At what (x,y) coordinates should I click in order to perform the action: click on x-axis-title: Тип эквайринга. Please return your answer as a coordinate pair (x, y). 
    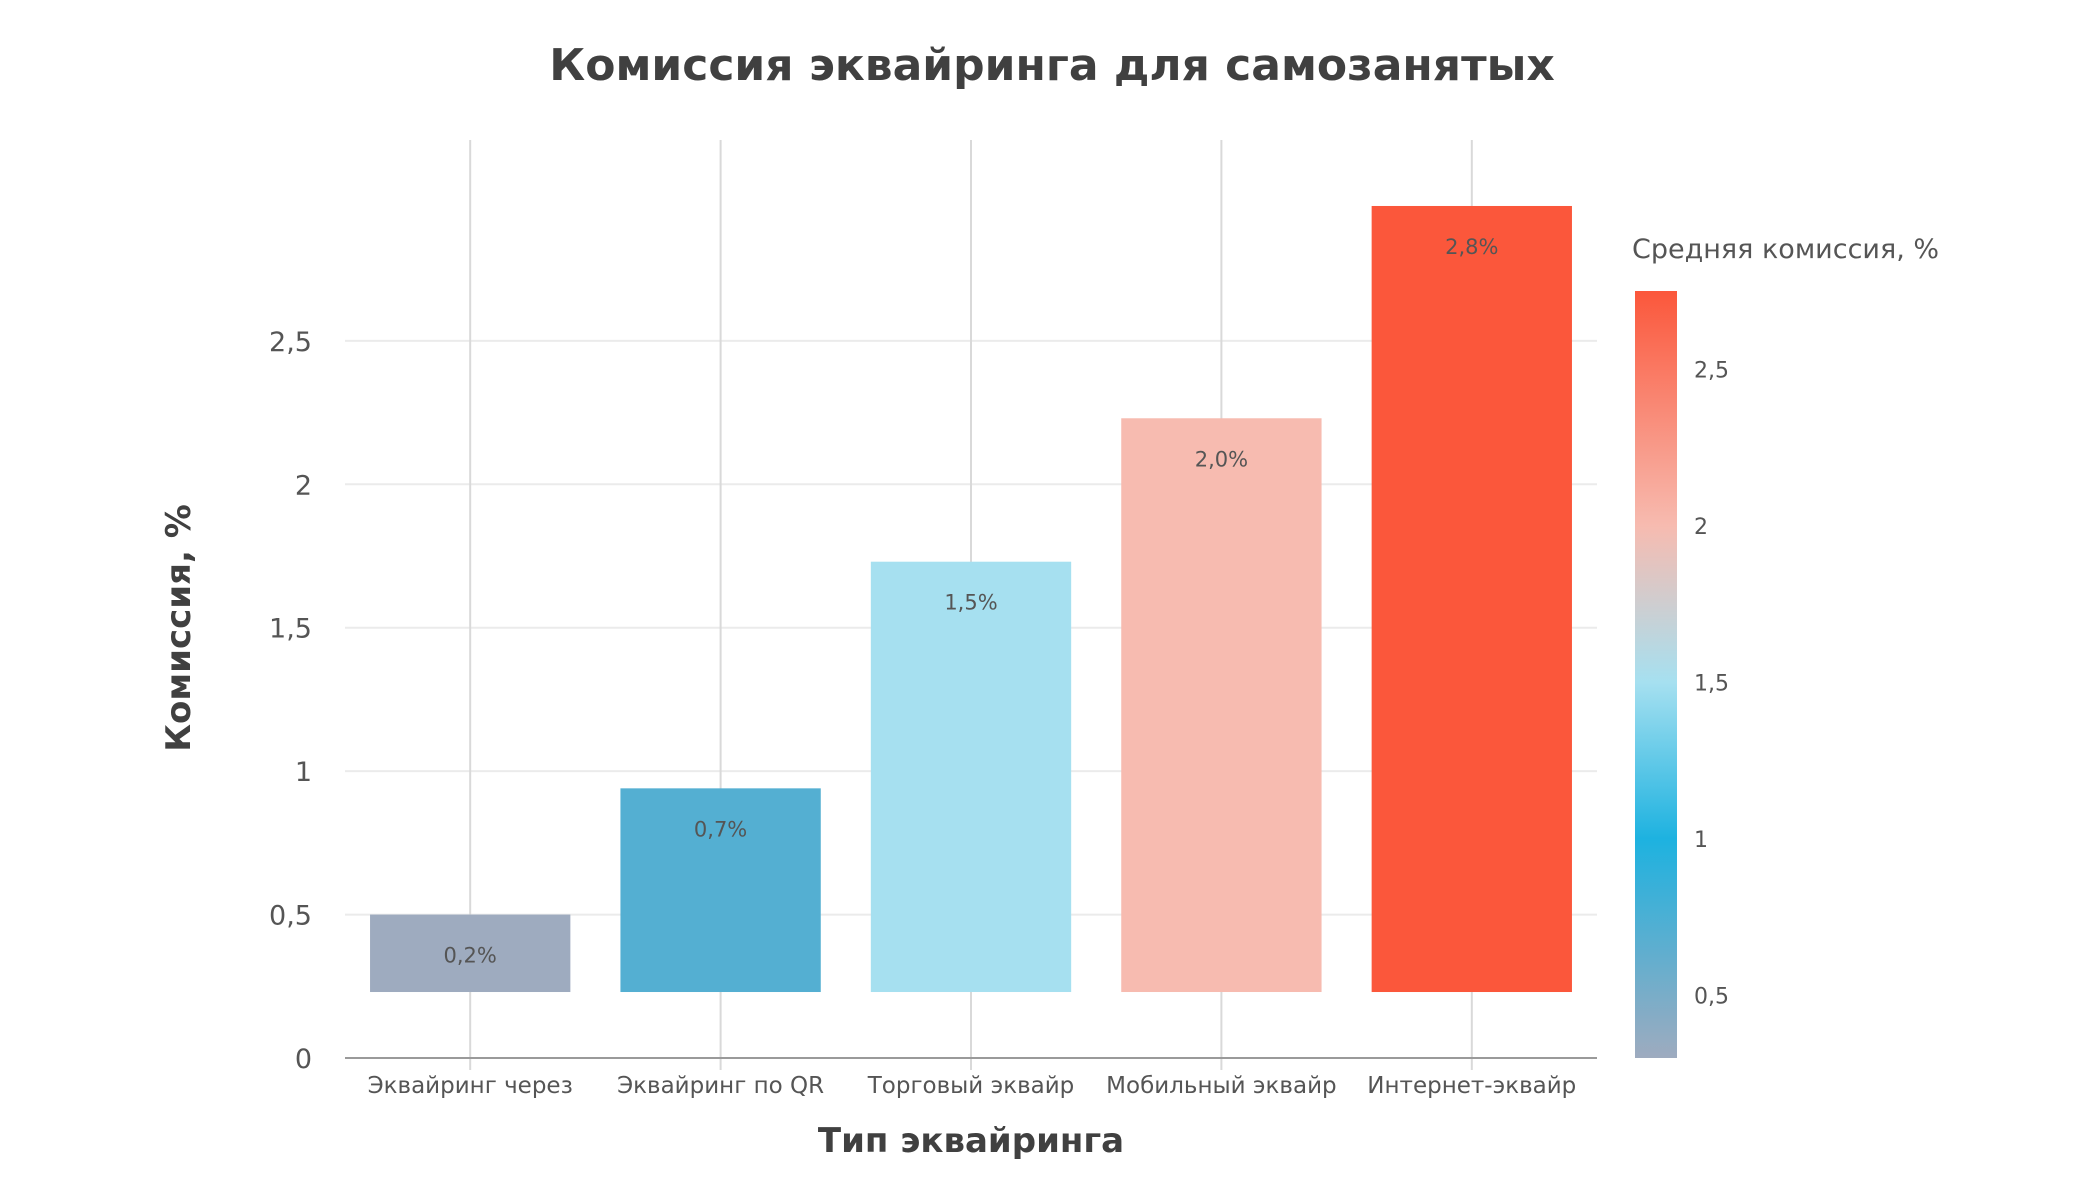
    Looking at the image, I should click on (971, 1141).